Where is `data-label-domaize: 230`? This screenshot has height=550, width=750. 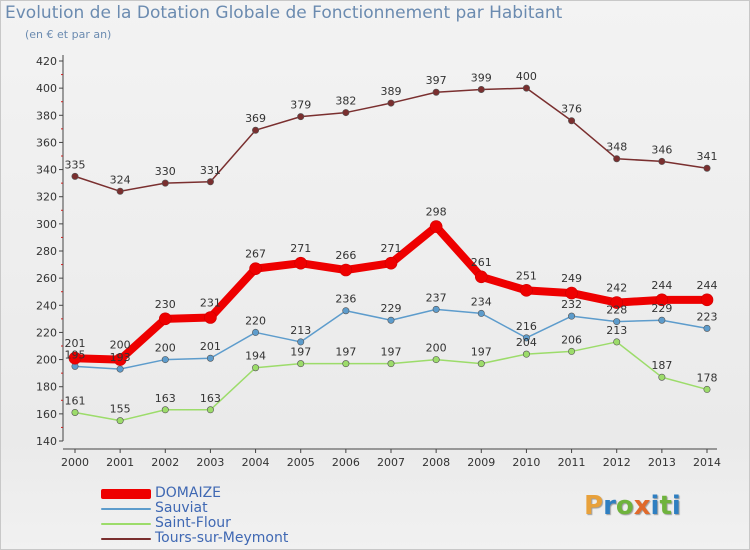
data-label-domaize: 230 is located at coordinates (165, 304).